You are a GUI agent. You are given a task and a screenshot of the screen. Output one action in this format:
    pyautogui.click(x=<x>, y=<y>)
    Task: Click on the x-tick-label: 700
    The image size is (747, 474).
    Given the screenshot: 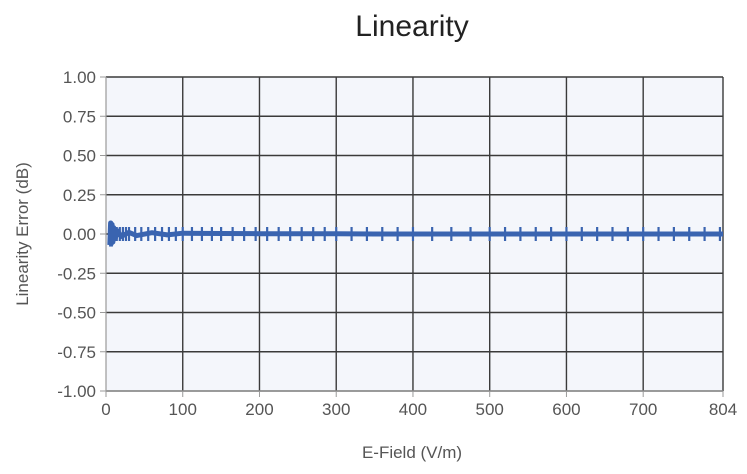 What is the action you would take?
    pyautogui.click(x=643, y=409)
    